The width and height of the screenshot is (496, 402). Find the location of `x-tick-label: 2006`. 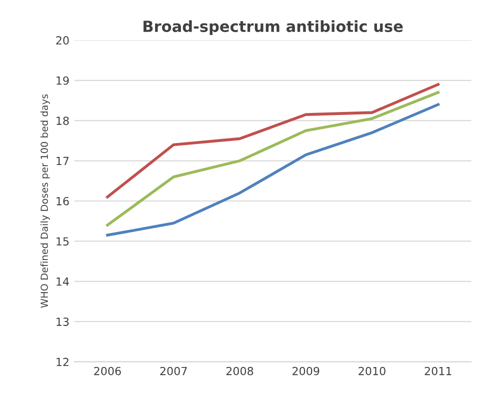

x-tick-label: 2006 is located at coordinates (107, 371).